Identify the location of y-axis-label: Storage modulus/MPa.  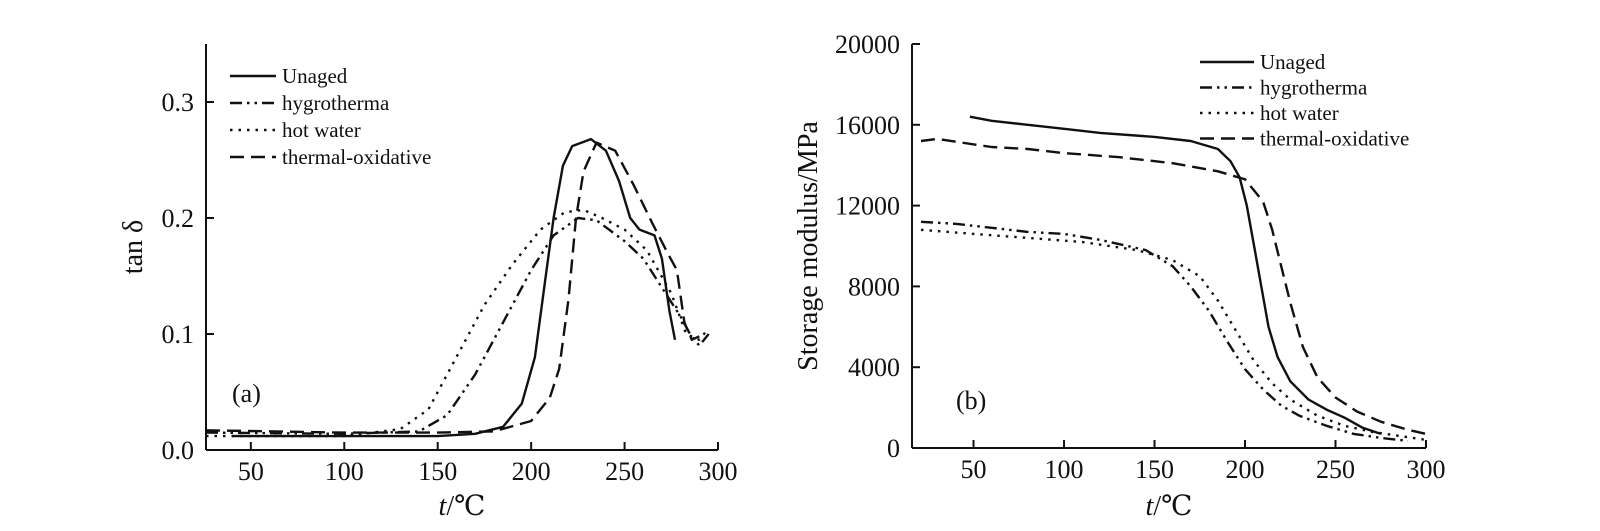
(808, 246).